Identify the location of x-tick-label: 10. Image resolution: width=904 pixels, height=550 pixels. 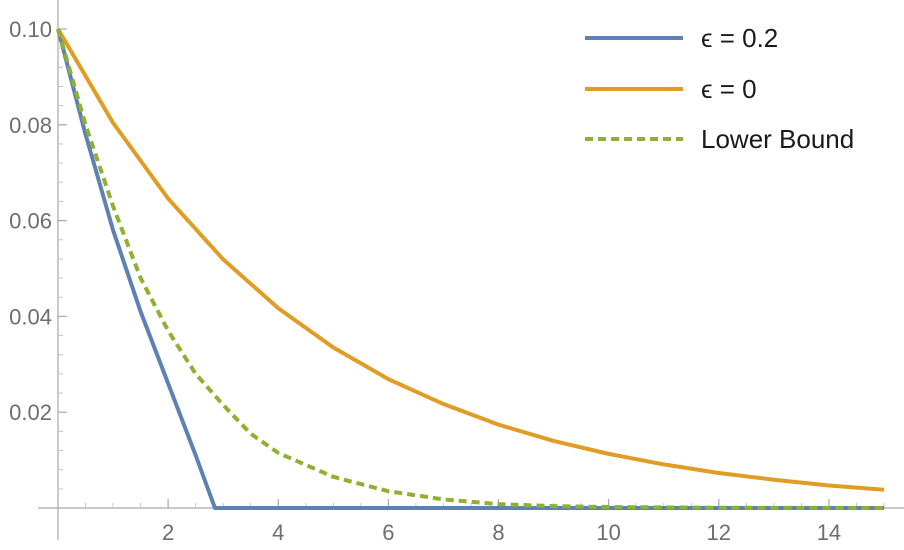
(608, 532).